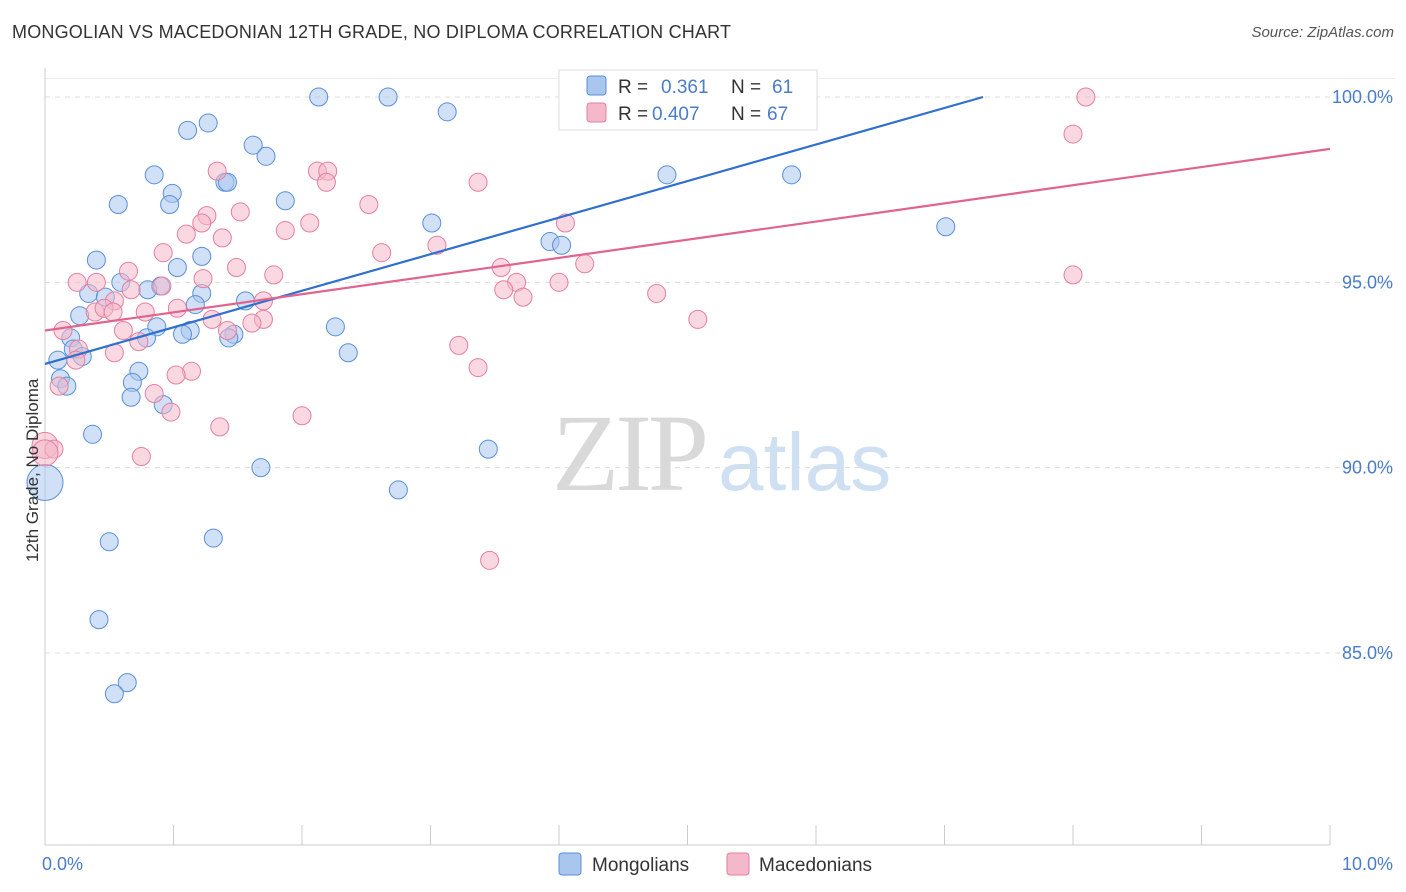  What do you see at coordinates (1322, 32) in the screenshot?
I see `source-label: Source: ZipAtlas.com` at bounding box center [1322, 32].